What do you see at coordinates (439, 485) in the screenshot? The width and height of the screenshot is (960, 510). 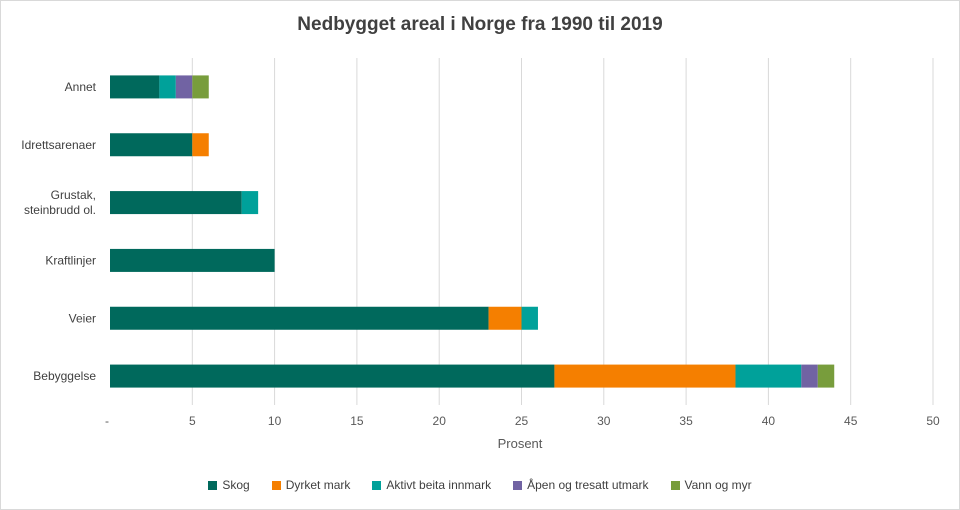 I see `legend-label: Aktivt beita innmark` at bounding box center [439, 485].